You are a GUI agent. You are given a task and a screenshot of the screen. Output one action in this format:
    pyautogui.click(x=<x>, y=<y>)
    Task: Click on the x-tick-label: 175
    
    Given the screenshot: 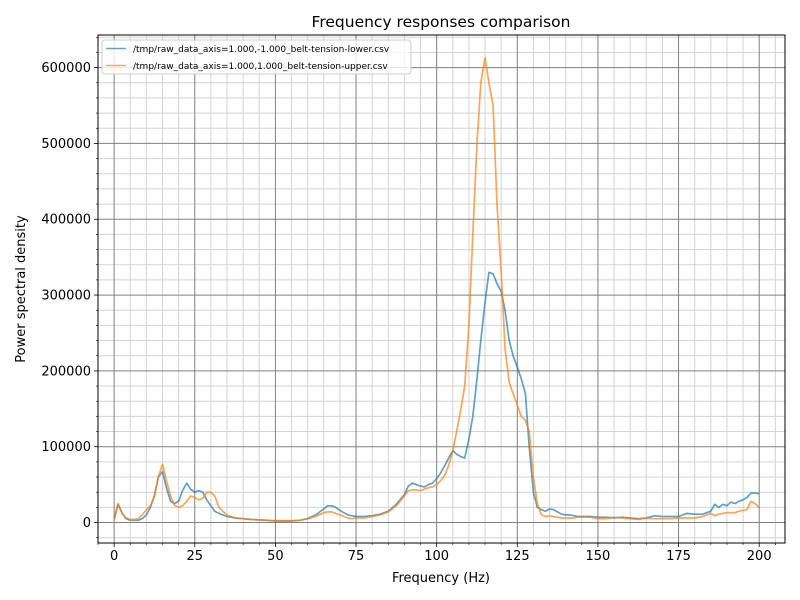 What is the action you would take?
    pyautogui.click(x=678, y=556)
    